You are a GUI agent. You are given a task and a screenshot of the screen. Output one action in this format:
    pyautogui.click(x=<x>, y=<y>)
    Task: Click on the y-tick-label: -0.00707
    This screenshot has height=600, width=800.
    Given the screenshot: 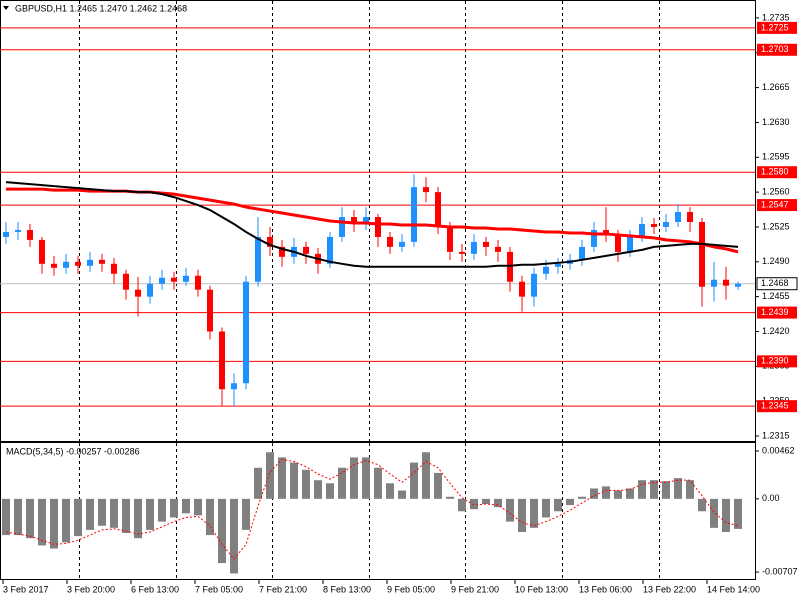 What is the action you would take?
    pyautogui.click(x=780, y=571)
    